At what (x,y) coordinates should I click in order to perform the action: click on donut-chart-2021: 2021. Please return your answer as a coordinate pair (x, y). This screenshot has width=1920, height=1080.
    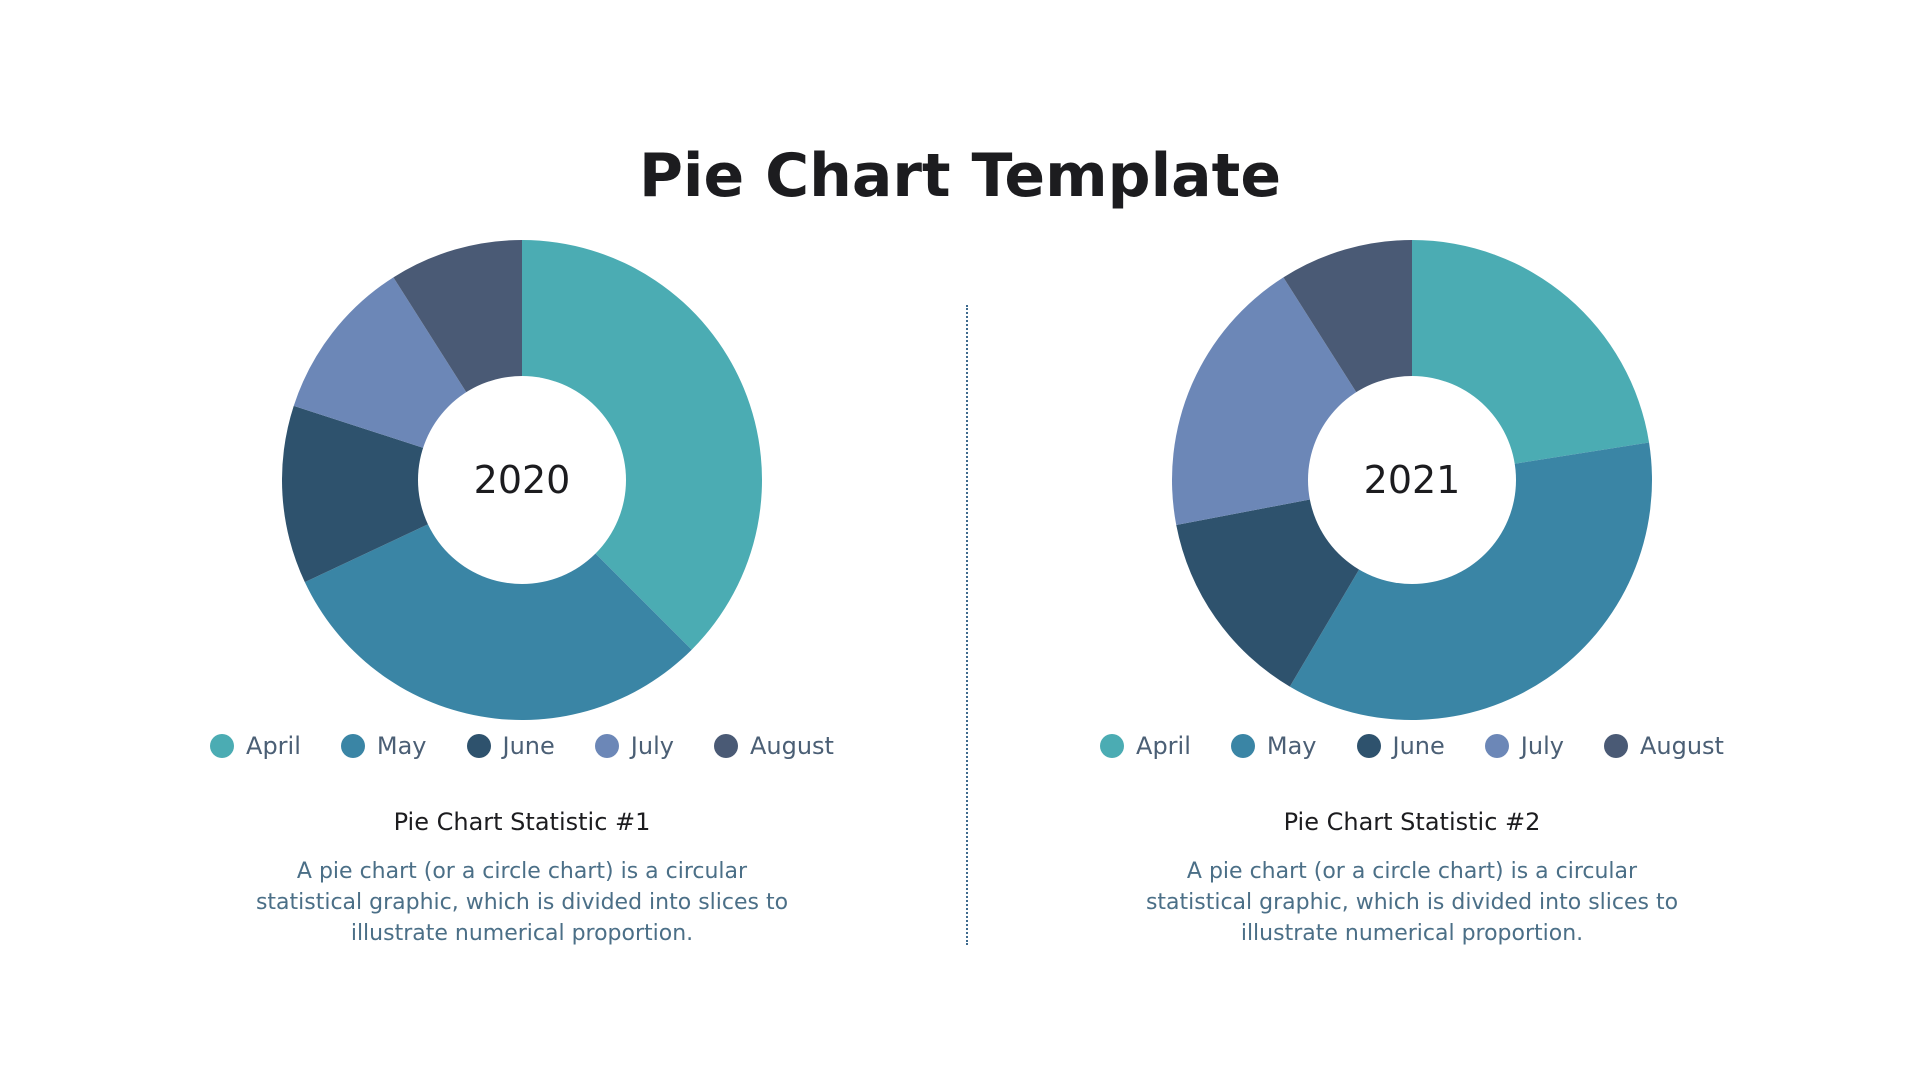
    Looking at the image, I should click on (1412, 480).